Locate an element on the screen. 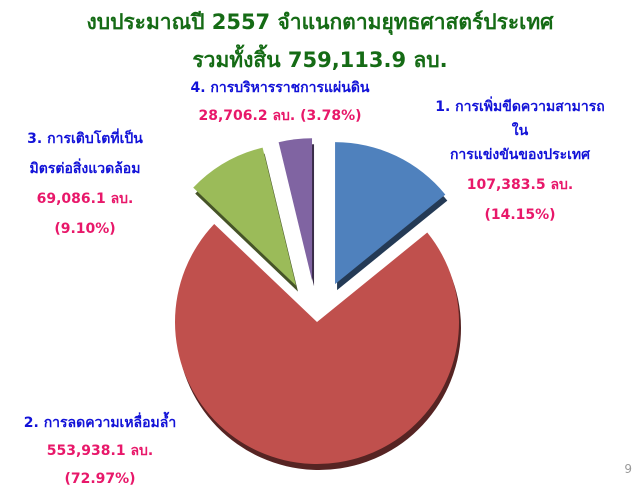  slice-3-name-line: 3. การเติบโตที่เป็น is located at coordinates (85, 139).